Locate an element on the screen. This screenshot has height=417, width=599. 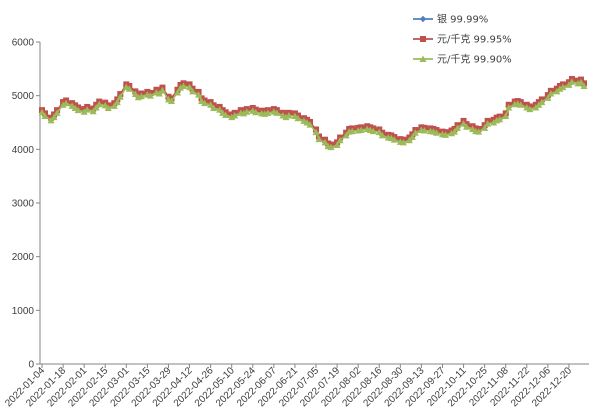
legend-label: 元/千克 99.90% is located at coordinates (474, 60).